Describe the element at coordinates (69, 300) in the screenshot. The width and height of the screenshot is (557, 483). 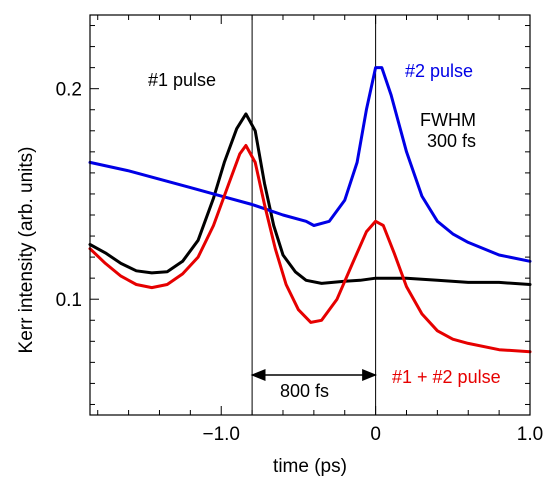
I see `y-tick-label: 0.1` at that location.